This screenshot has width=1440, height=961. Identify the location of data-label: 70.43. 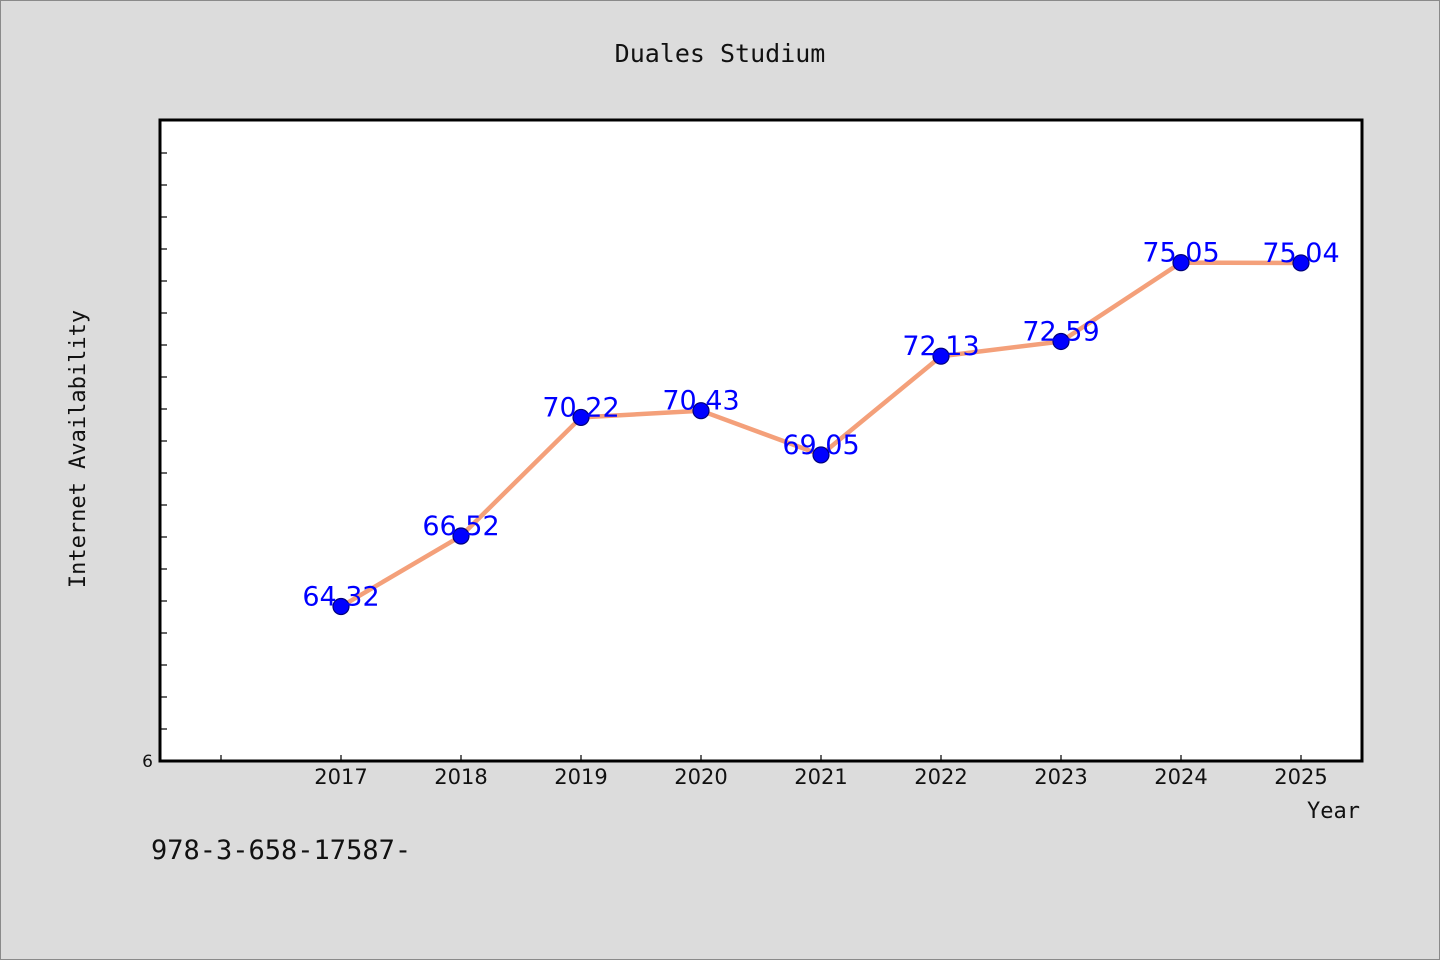
(700, 401).